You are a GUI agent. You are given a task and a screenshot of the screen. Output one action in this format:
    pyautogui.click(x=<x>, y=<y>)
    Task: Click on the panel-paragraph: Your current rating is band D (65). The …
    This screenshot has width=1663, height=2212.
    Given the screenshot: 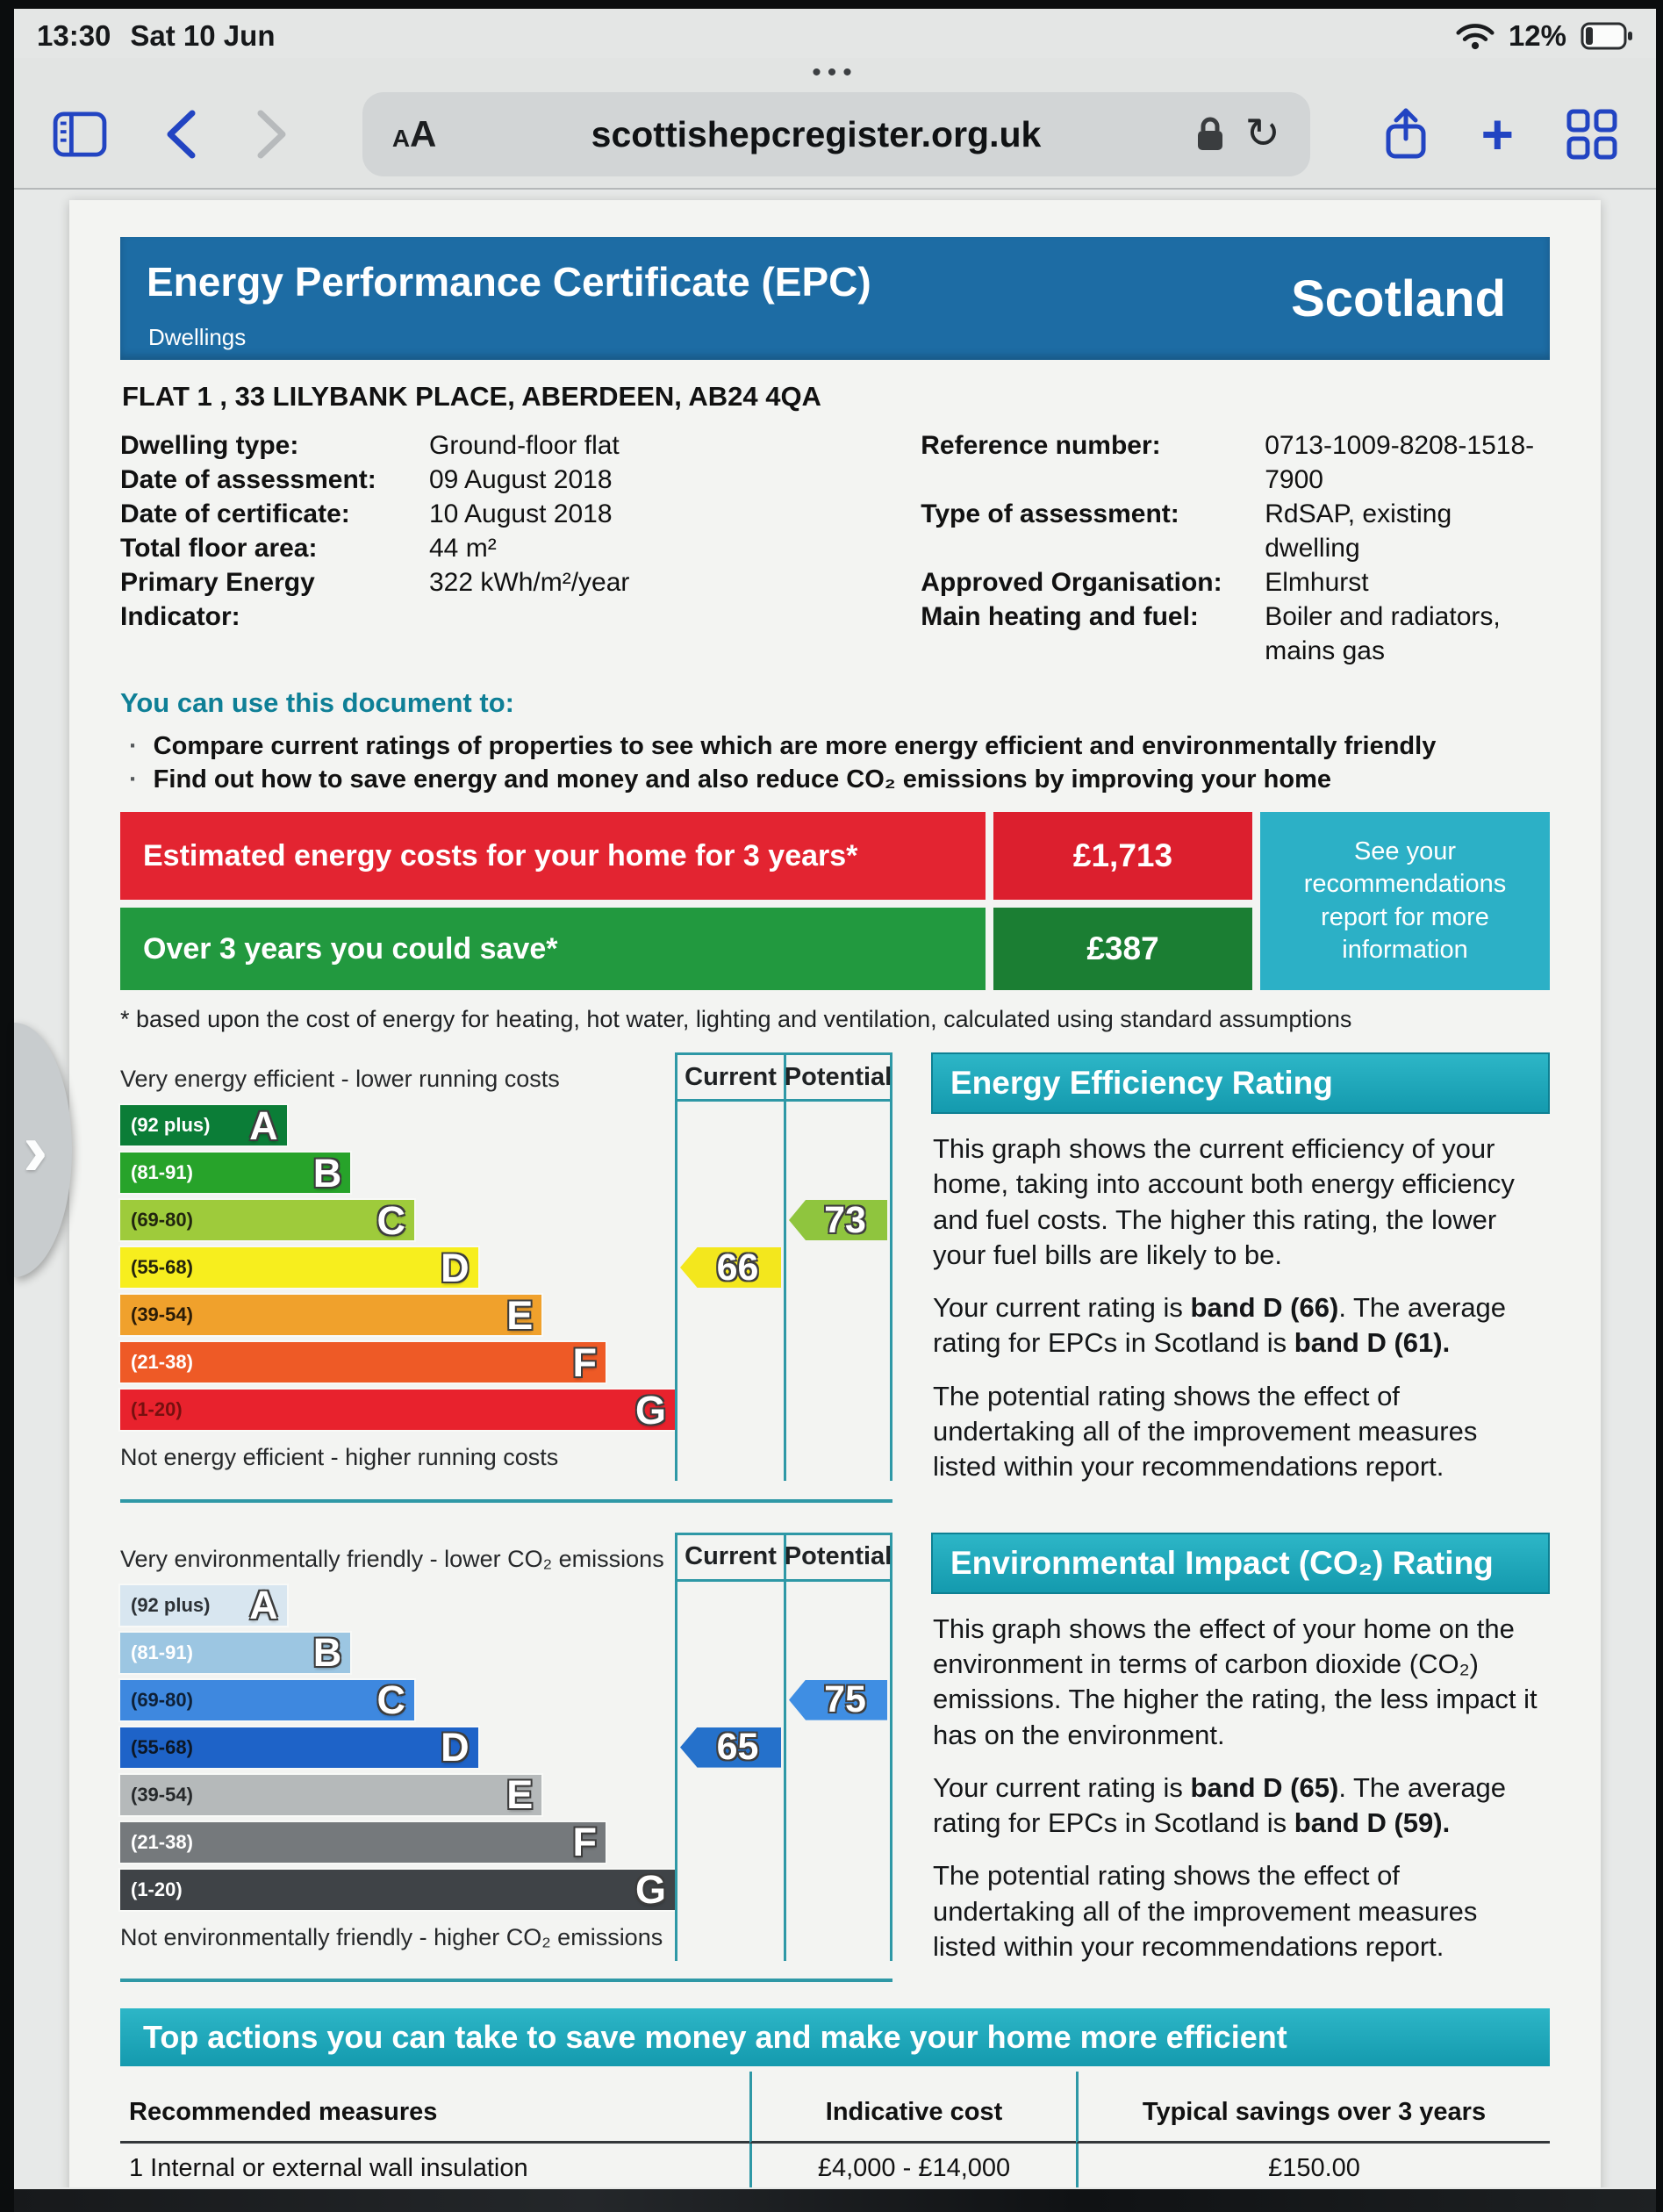 What is the action you would take?
    pyautogui.click(x=1220, y=1805)
    